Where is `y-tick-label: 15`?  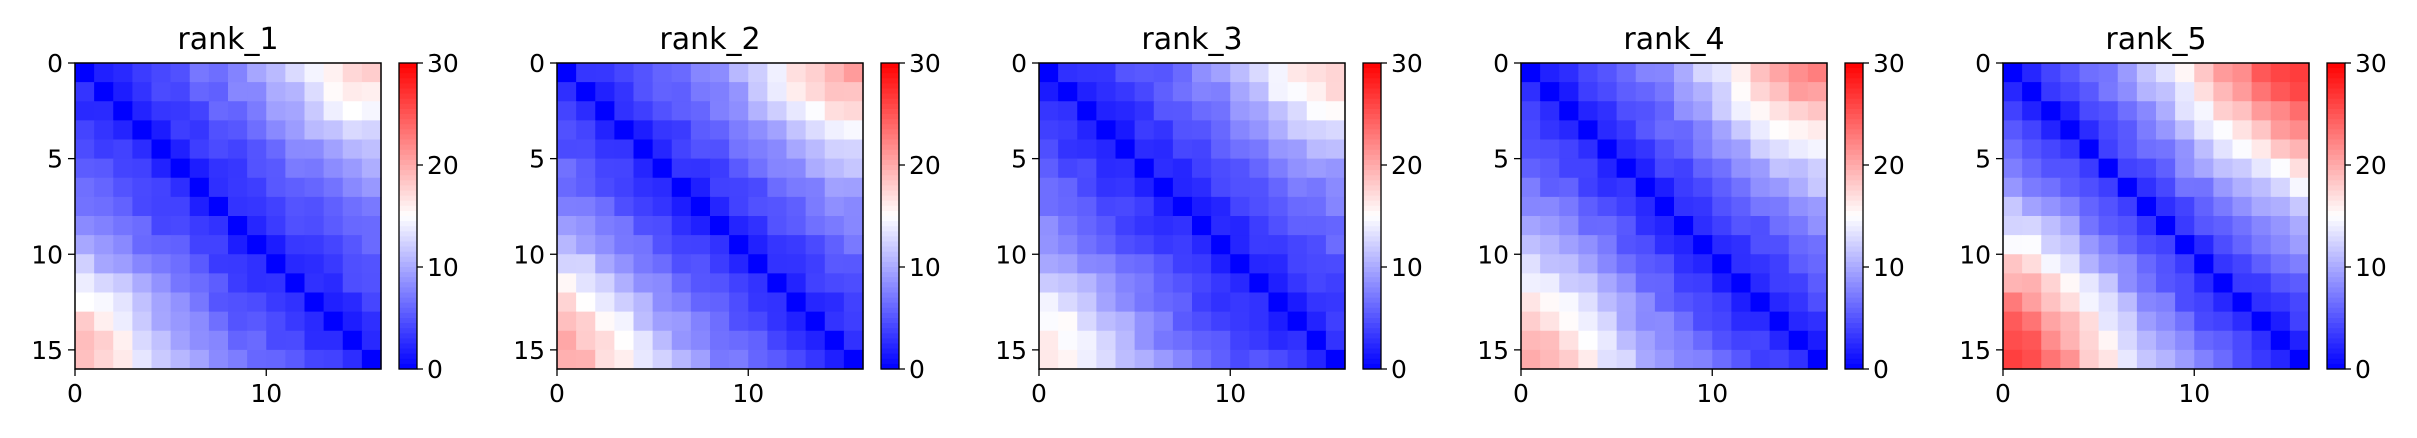
y-tick-label: 15 is located at coordinates (529, 350).